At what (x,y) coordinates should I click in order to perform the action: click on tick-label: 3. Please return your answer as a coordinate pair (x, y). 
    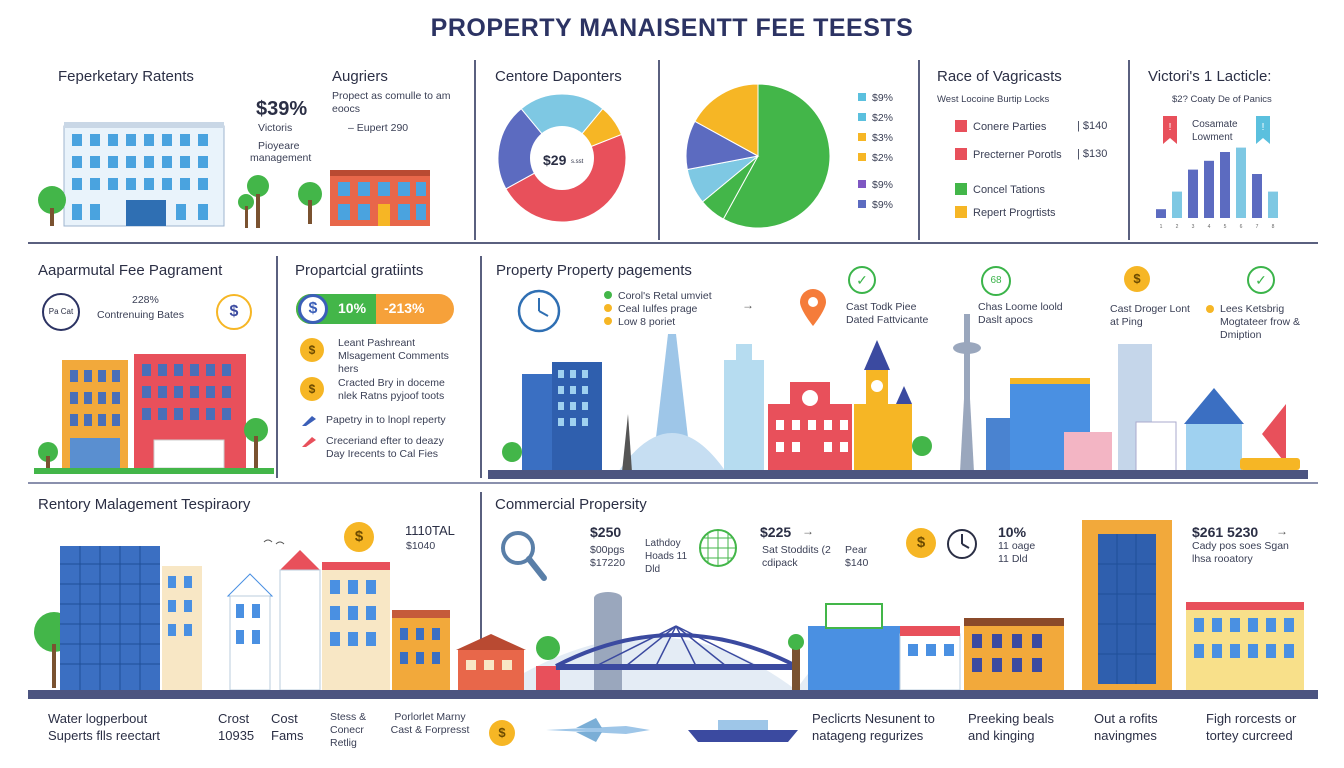
    Looking at the image, I should click on (1193, 227).